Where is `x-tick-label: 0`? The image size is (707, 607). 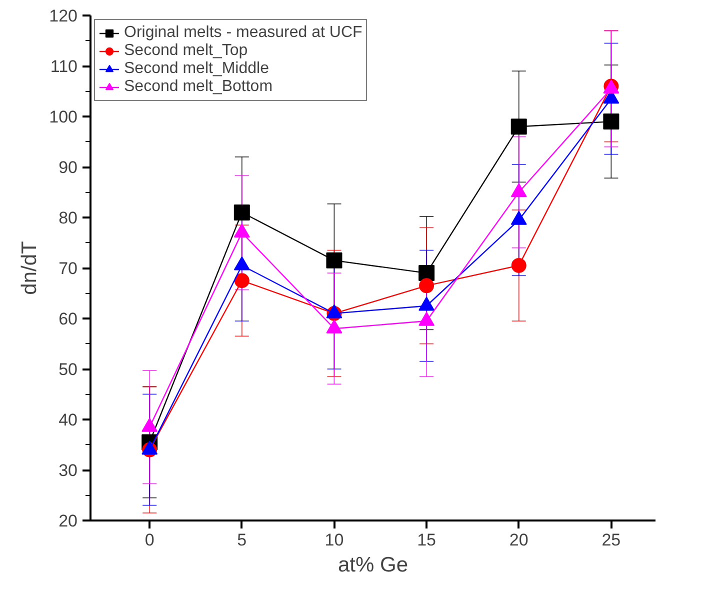
x-tick-label: 0 is located at coordinates (149, 540).